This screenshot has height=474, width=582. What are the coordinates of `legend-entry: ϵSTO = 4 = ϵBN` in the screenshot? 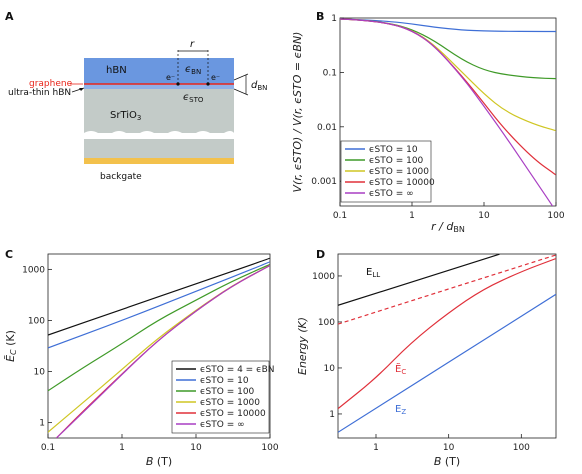 It's located at (237, 370).